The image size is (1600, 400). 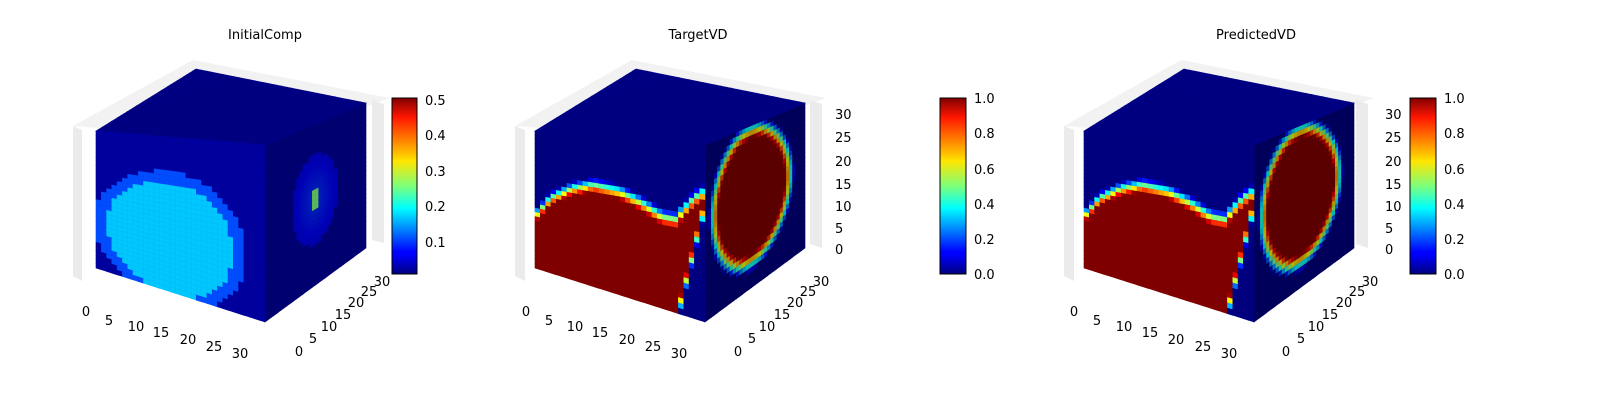 I want to click on back-pane-right, so click(x=378, y=171).